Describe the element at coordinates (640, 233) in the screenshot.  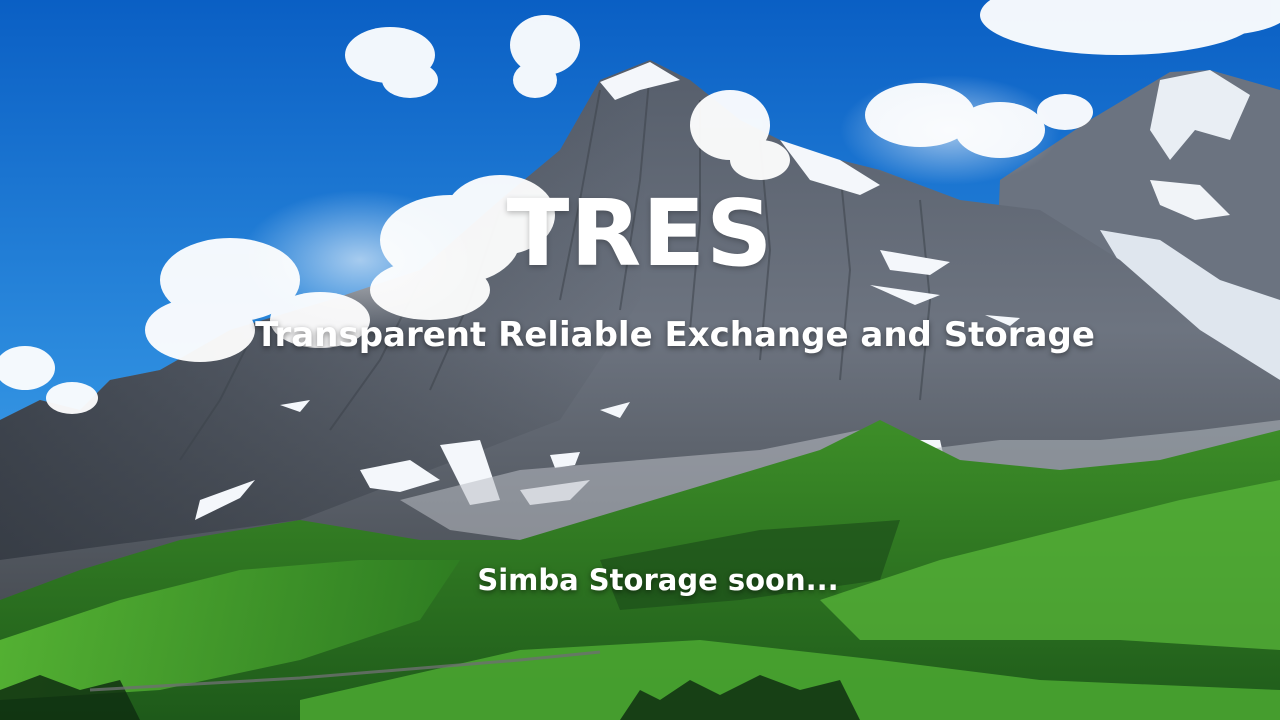
I see `hero-title: TRES` at that location.